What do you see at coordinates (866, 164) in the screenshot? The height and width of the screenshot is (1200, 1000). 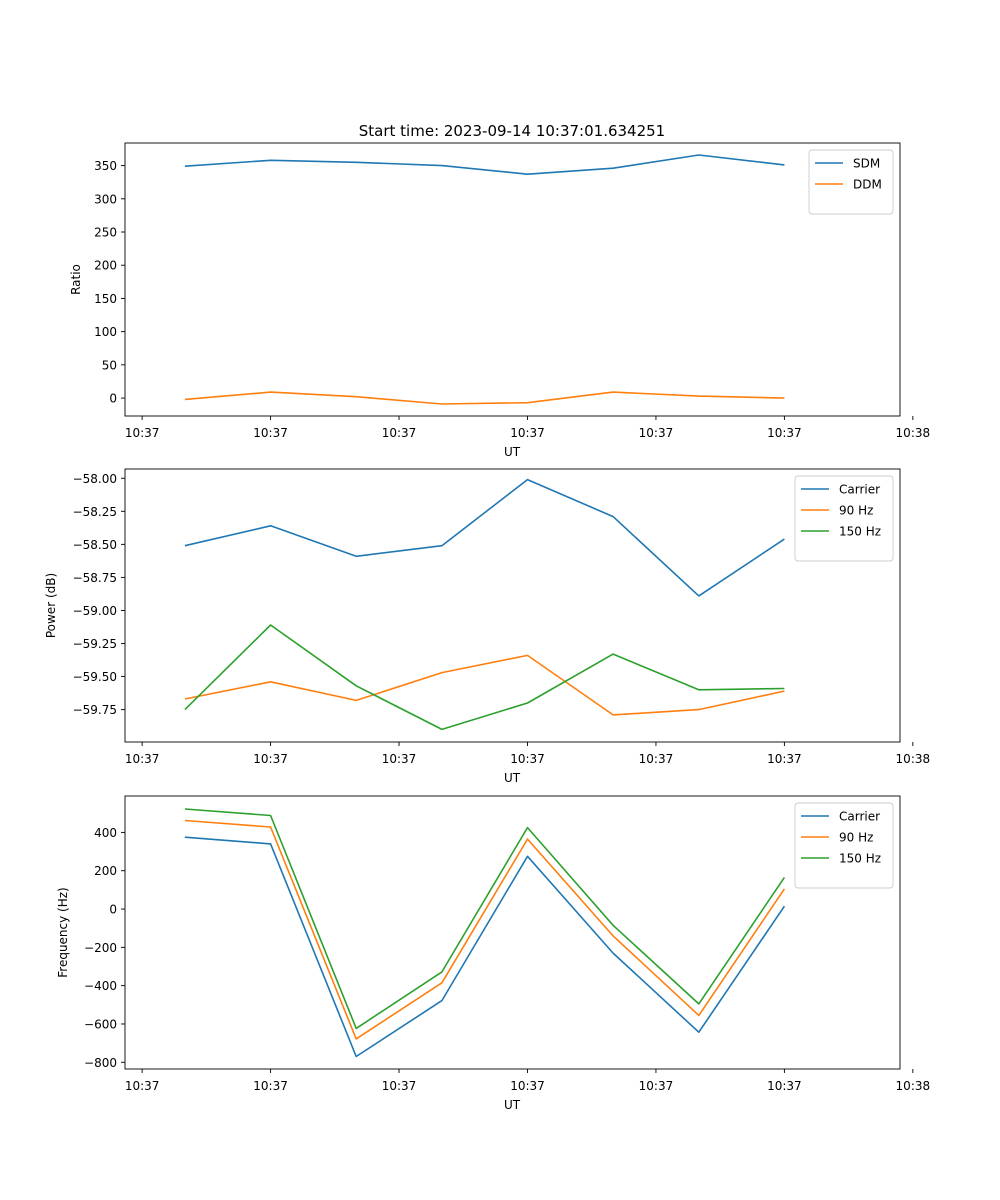 I see `legend-label: SDM` at bounding box center [866, 164].